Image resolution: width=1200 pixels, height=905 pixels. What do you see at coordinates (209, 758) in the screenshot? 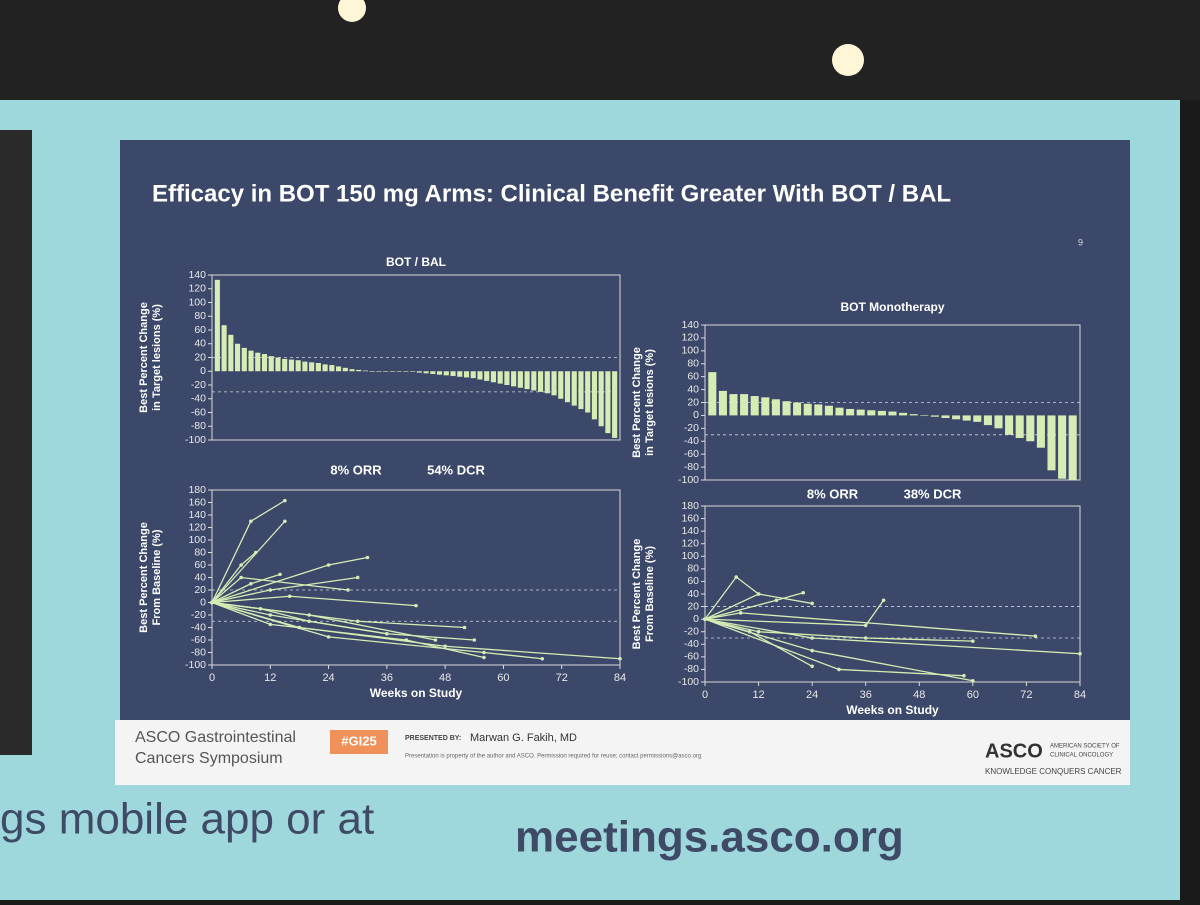
I see `footer-org: Cancers Symposium` at bounding box center [209, 758].